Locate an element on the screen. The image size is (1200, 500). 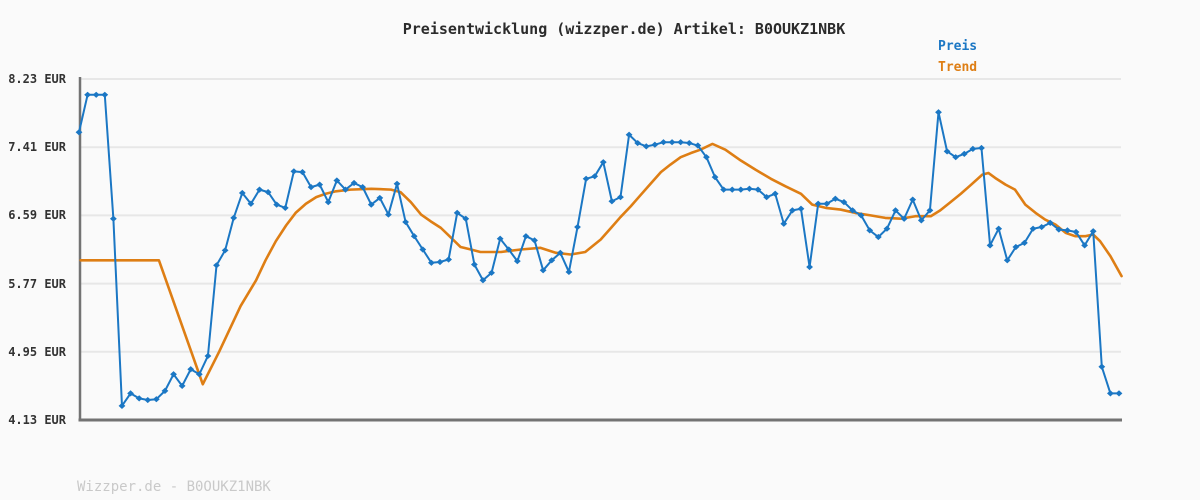
watermark-text: Wizzper.de - B0OUKZ1NBK is located at coordinates (174, 487).